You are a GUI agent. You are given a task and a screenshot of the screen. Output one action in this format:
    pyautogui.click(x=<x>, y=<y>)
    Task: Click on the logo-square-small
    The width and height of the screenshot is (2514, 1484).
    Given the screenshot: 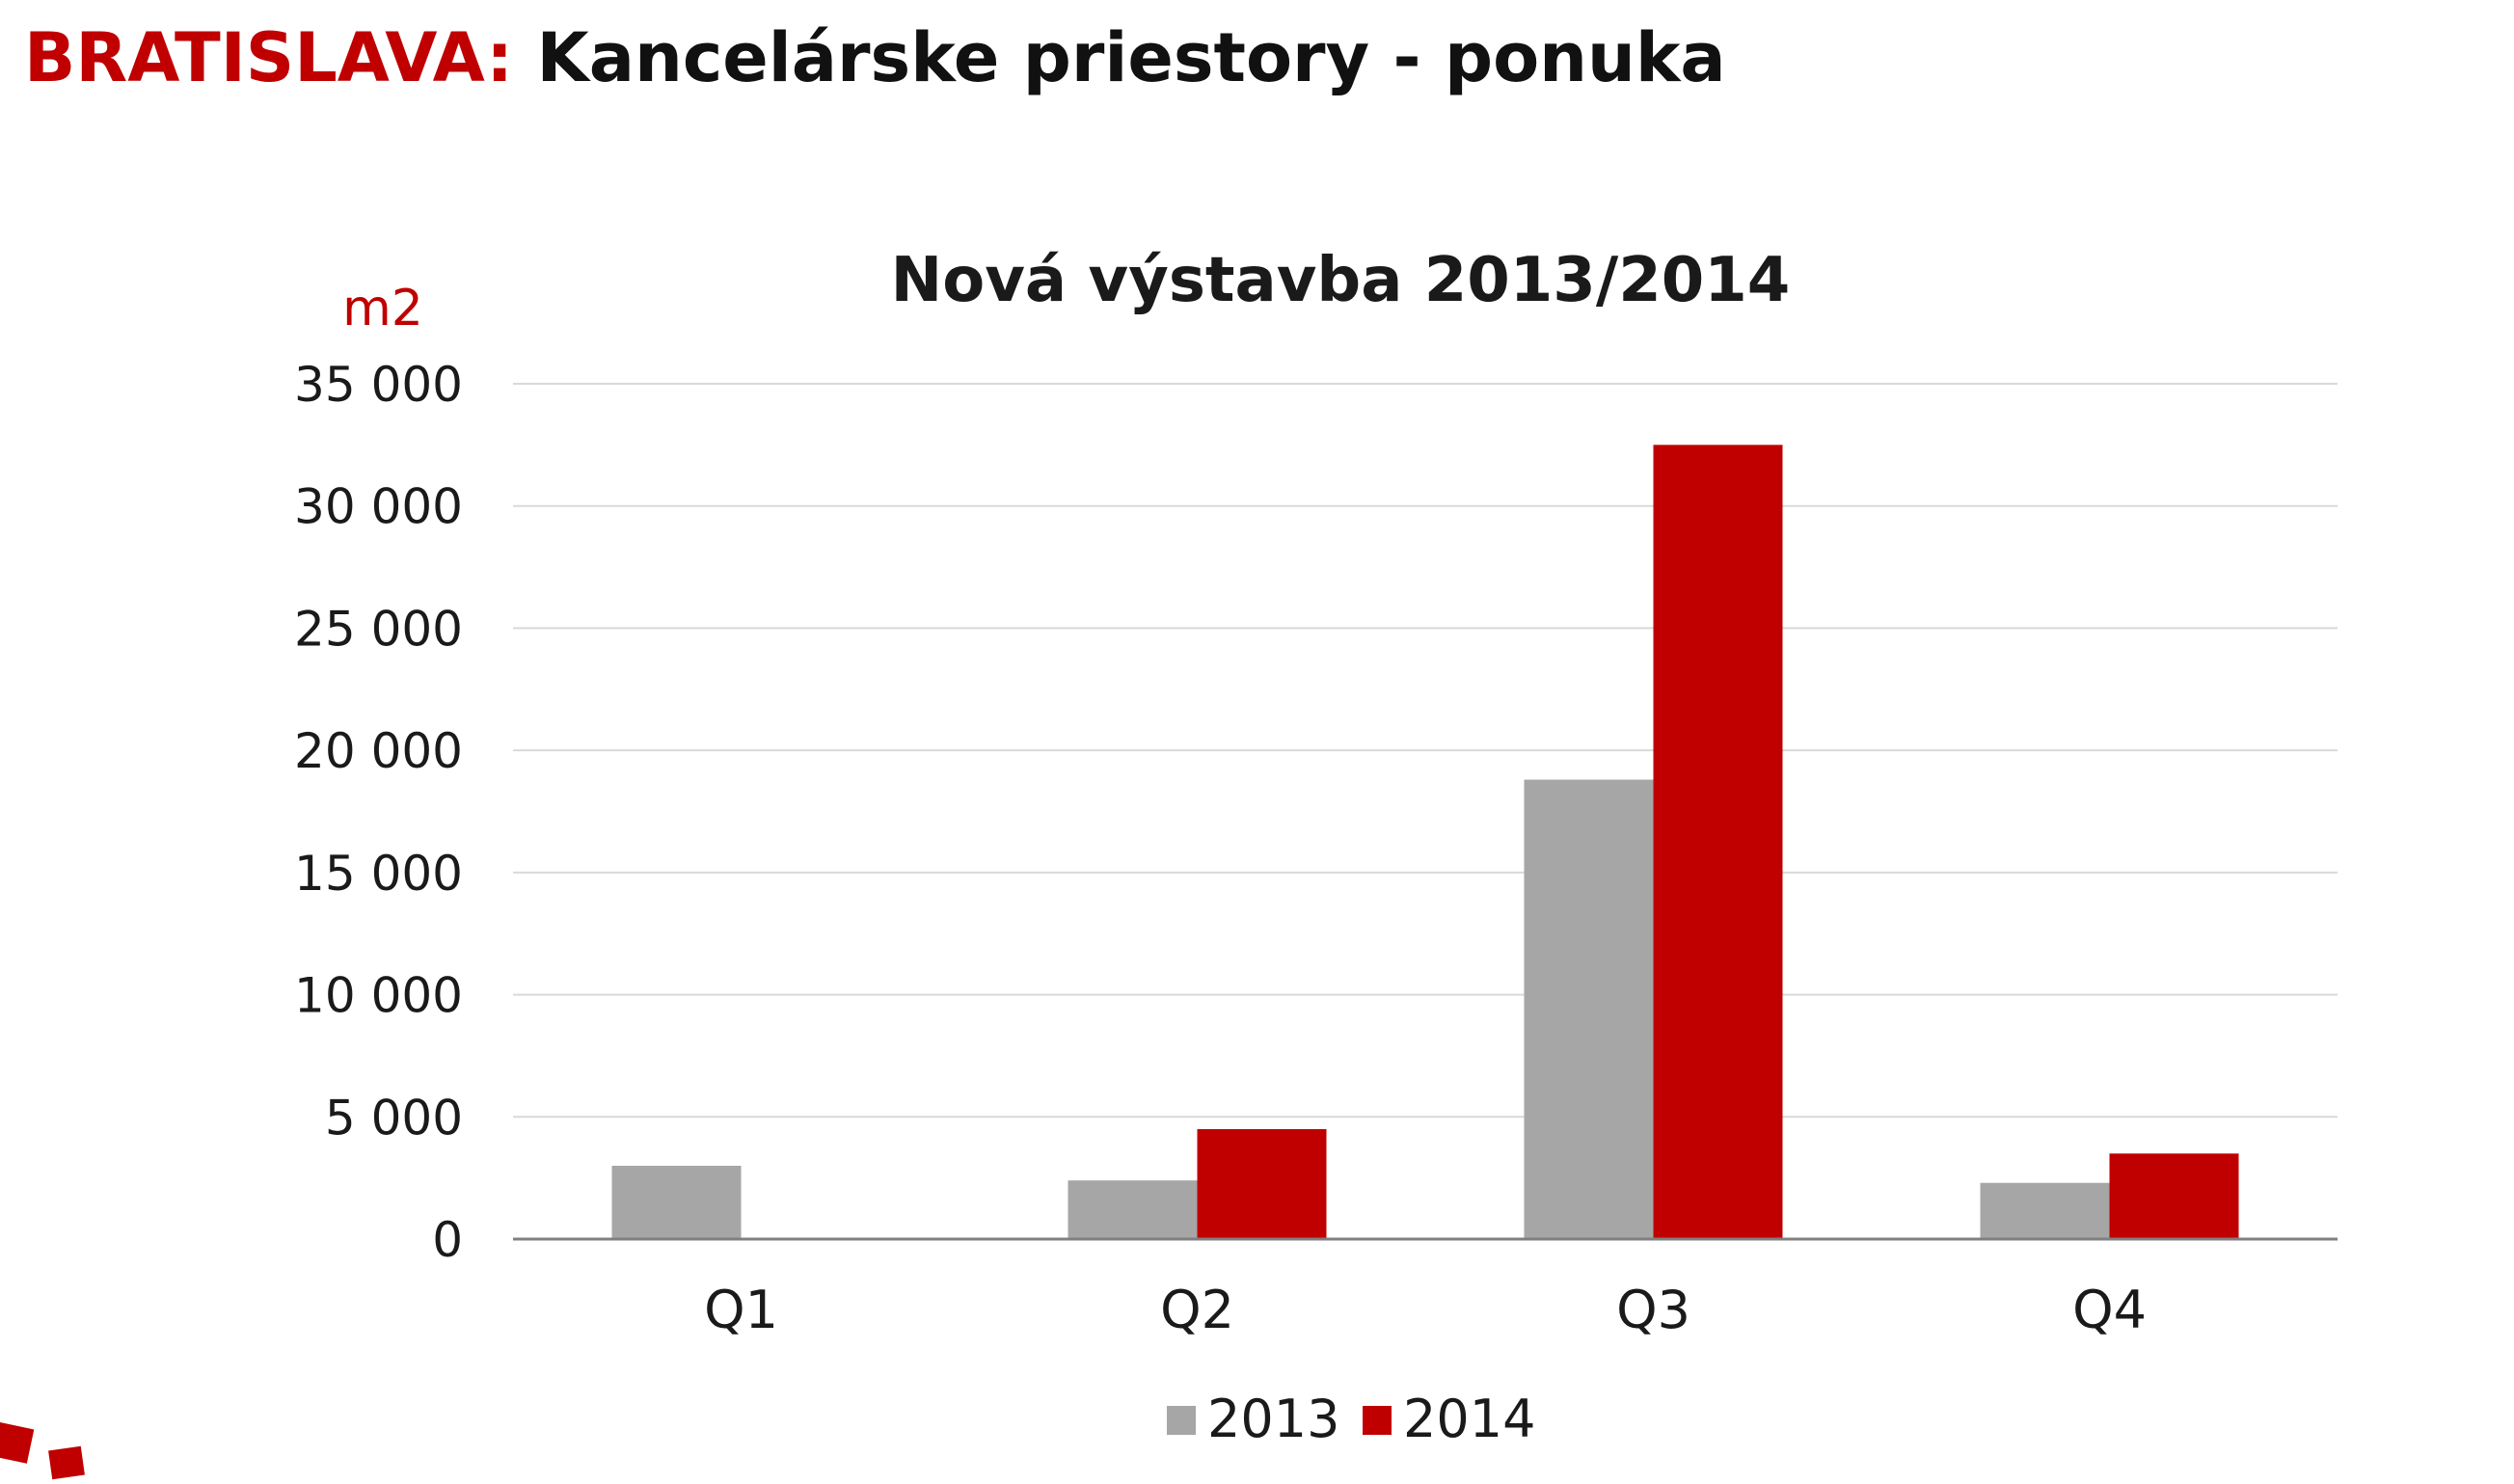 What is the action you would take?
    pyautogui.click(x=66, y=1462)
    